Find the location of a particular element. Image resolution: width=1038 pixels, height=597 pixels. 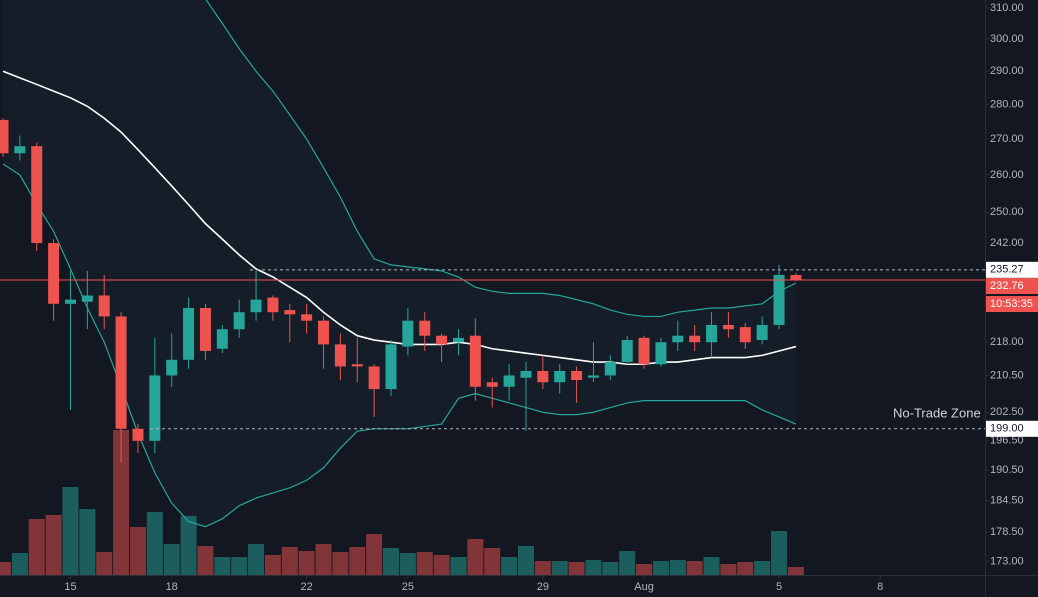

x-tick-label: 8 is located at coordinates (880, 587).